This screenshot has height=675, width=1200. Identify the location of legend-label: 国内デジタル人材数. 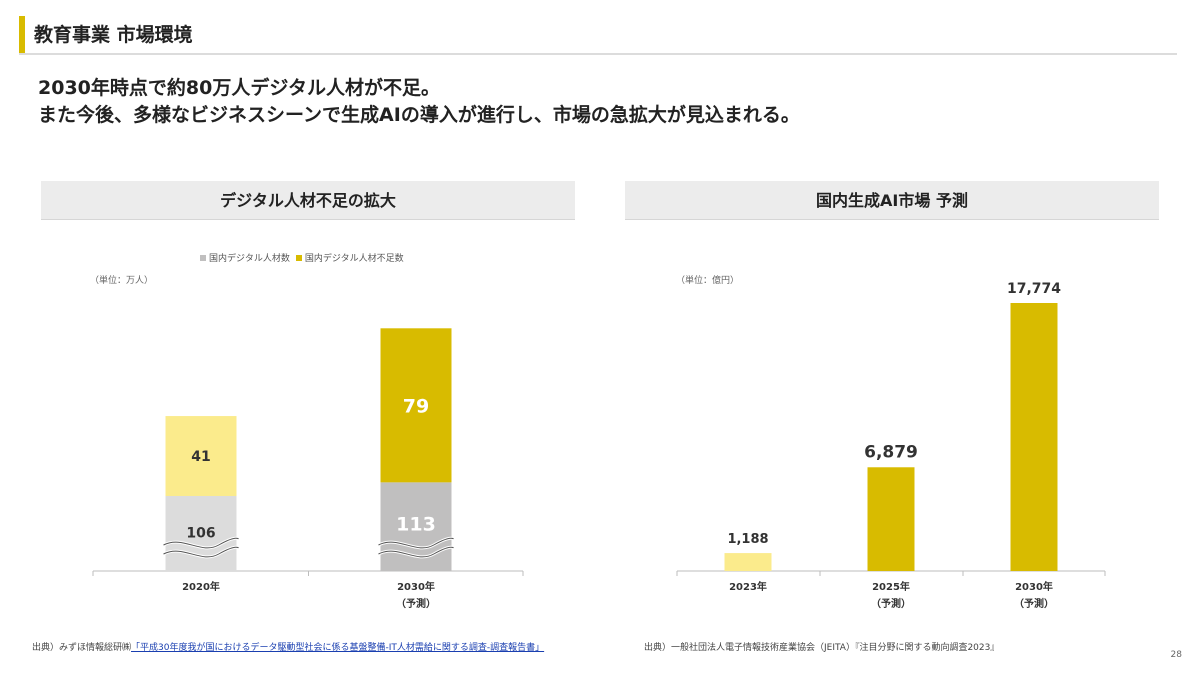
(249, 259).